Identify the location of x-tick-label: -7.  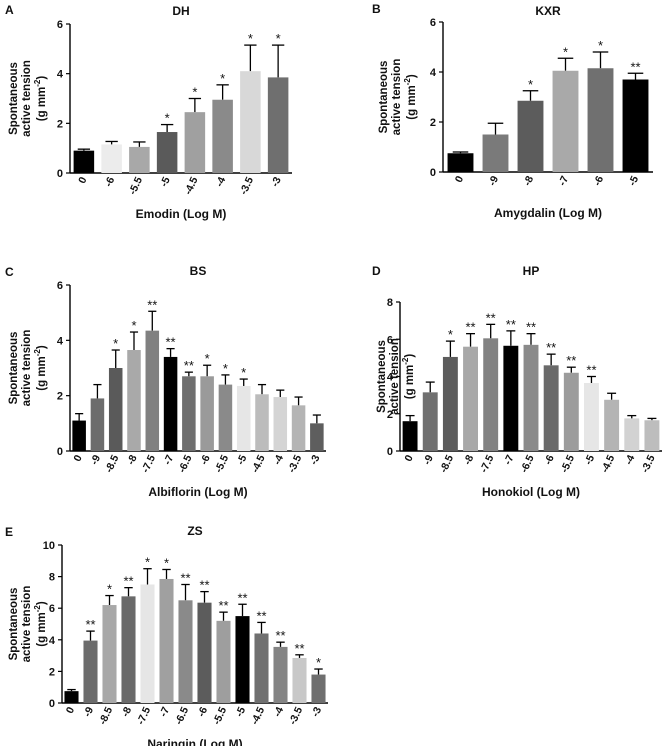
(509, 460).